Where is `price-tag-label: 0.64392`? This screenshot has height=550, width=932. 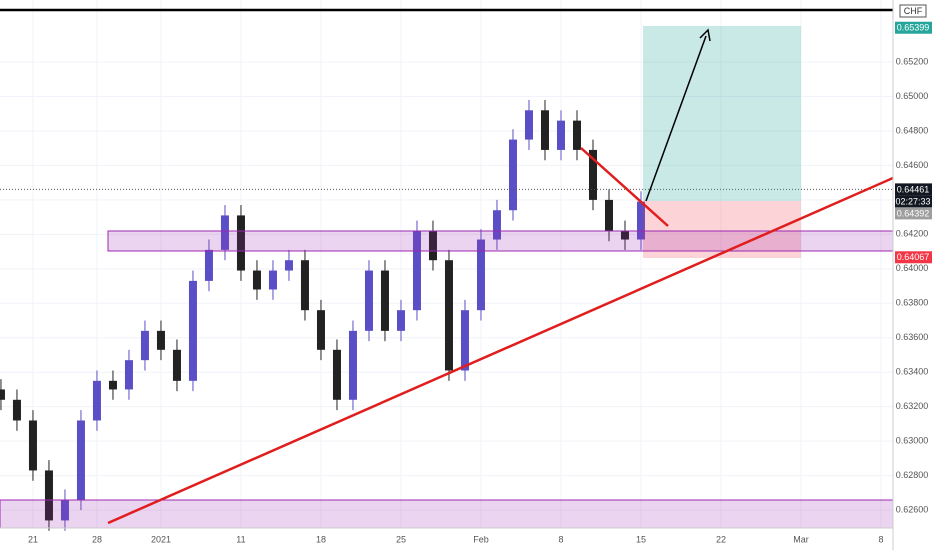 price-tag-label: 0.64392 is located at coordinates (913, 213).